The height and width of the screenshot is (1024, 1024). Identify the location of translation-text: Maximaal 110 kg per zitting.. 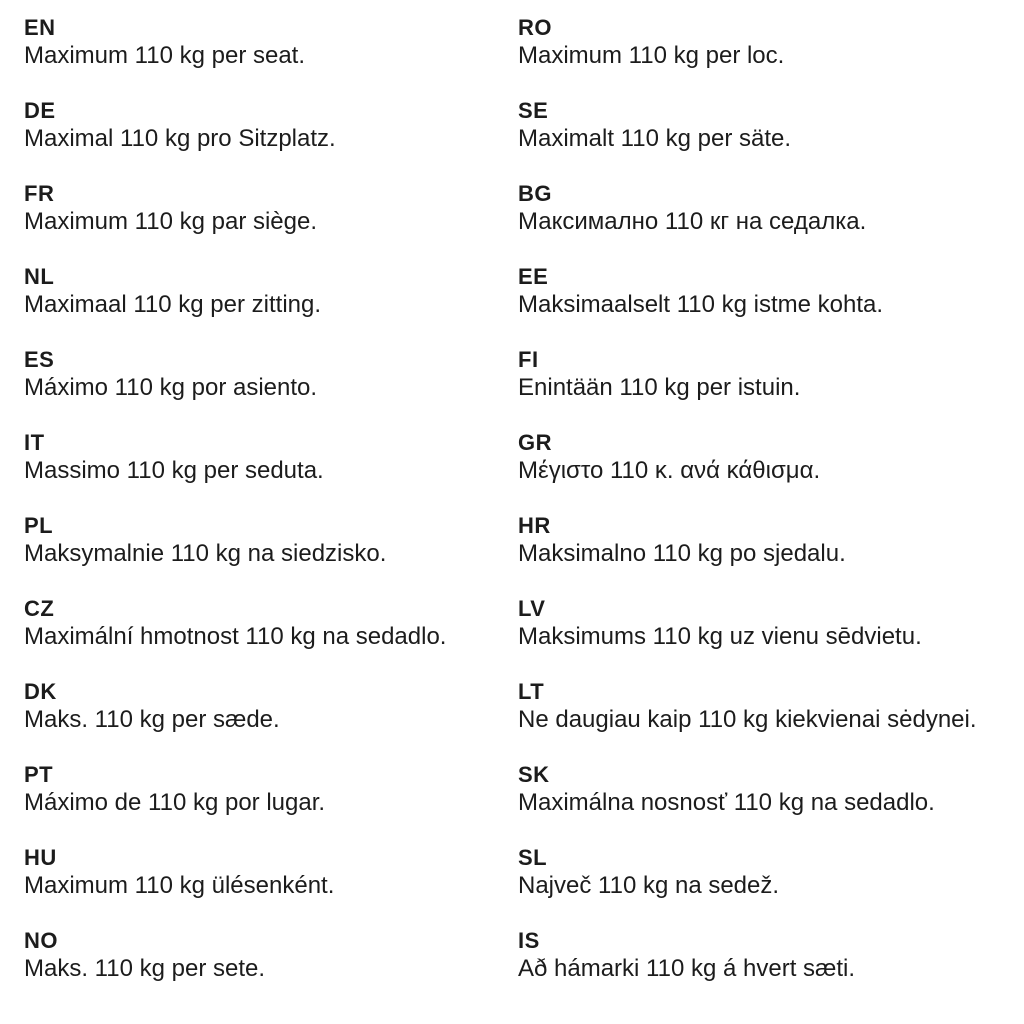
(173, 304).